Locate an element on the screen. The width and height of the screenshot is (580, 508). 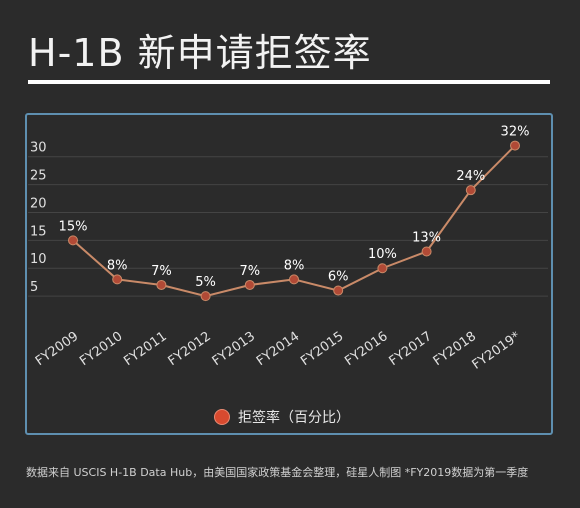
x-tick-label: FY2013 is located at coordinates (234, 349).